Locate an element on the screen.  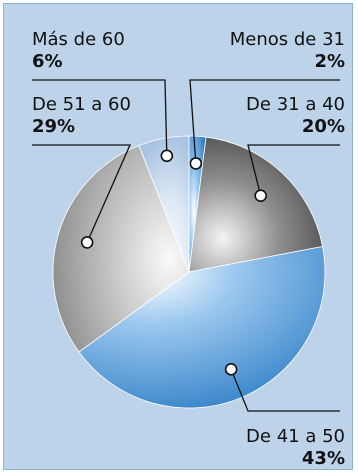
slice-label-3: De 41 a 50 is located at coordinates (295, 436).